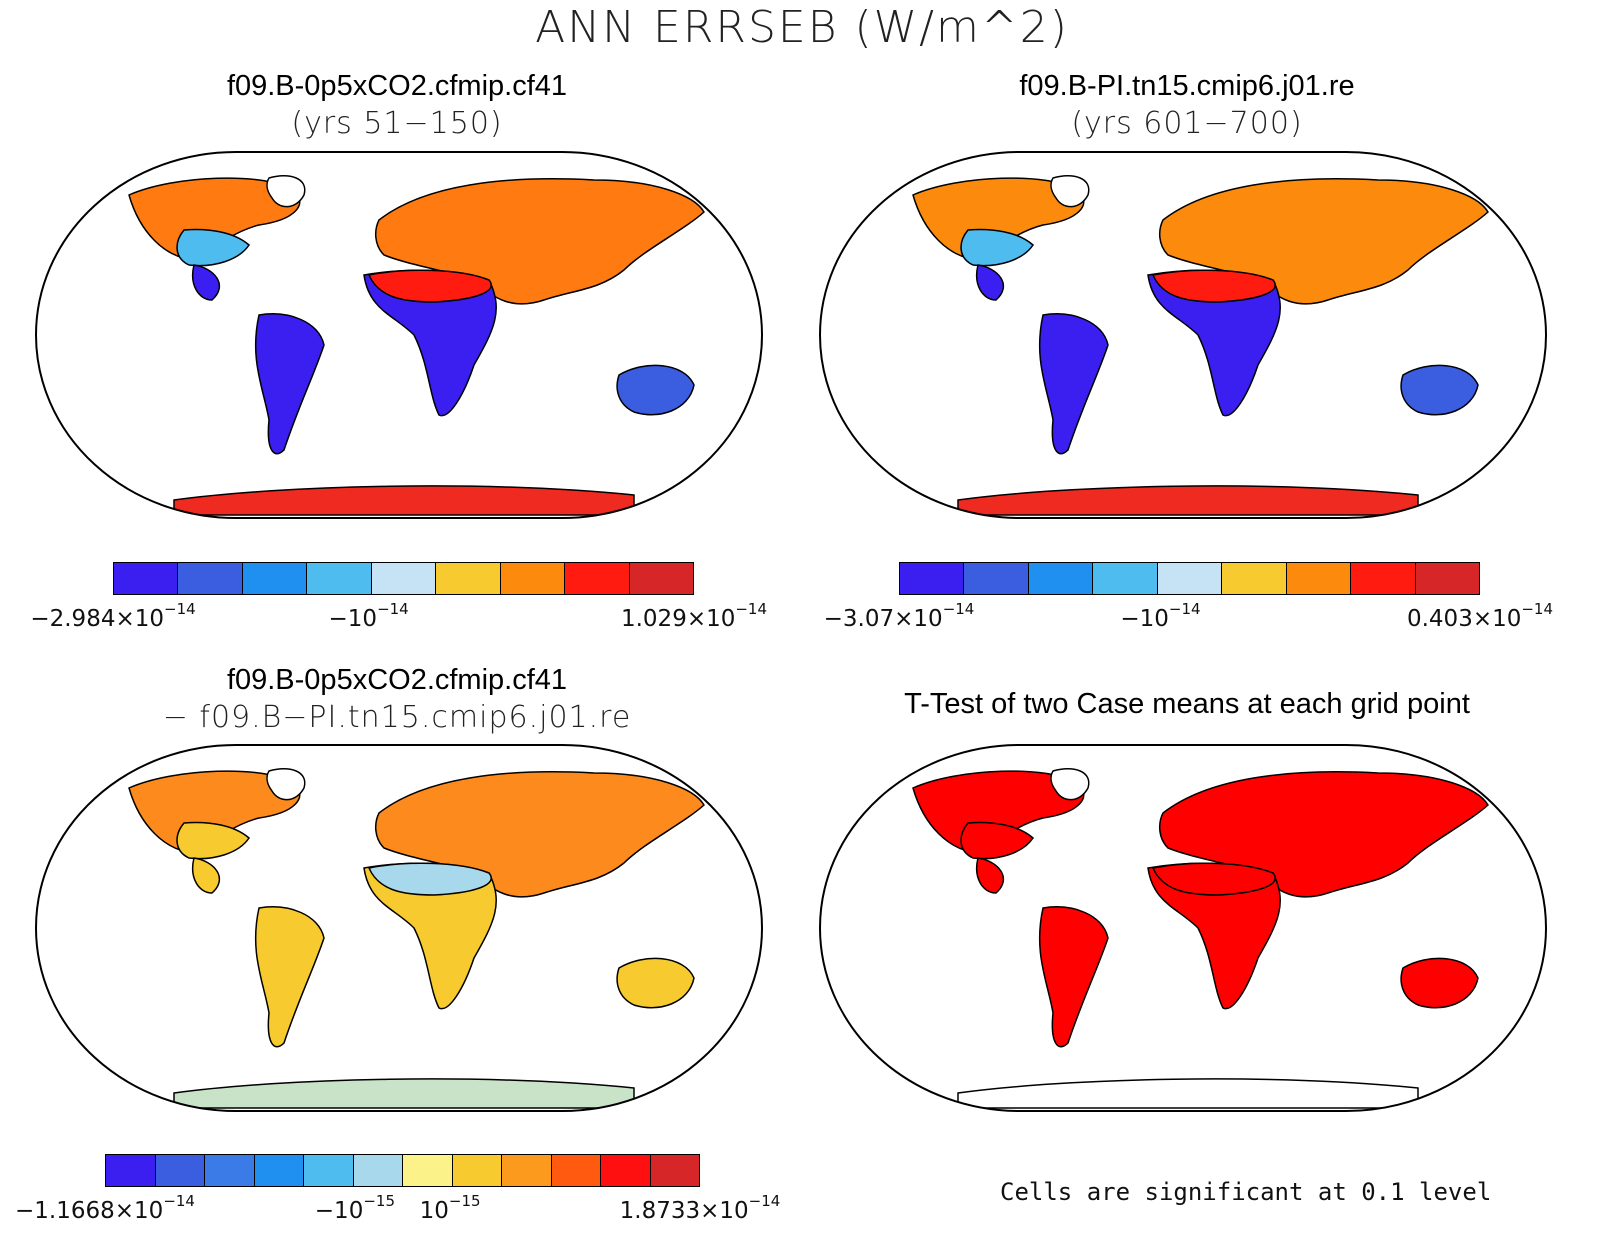  Describe the element at coordinates (1246, 1192) in the screenshot. I see `significance-note: Cells are significant at 0.1 level` at that location.